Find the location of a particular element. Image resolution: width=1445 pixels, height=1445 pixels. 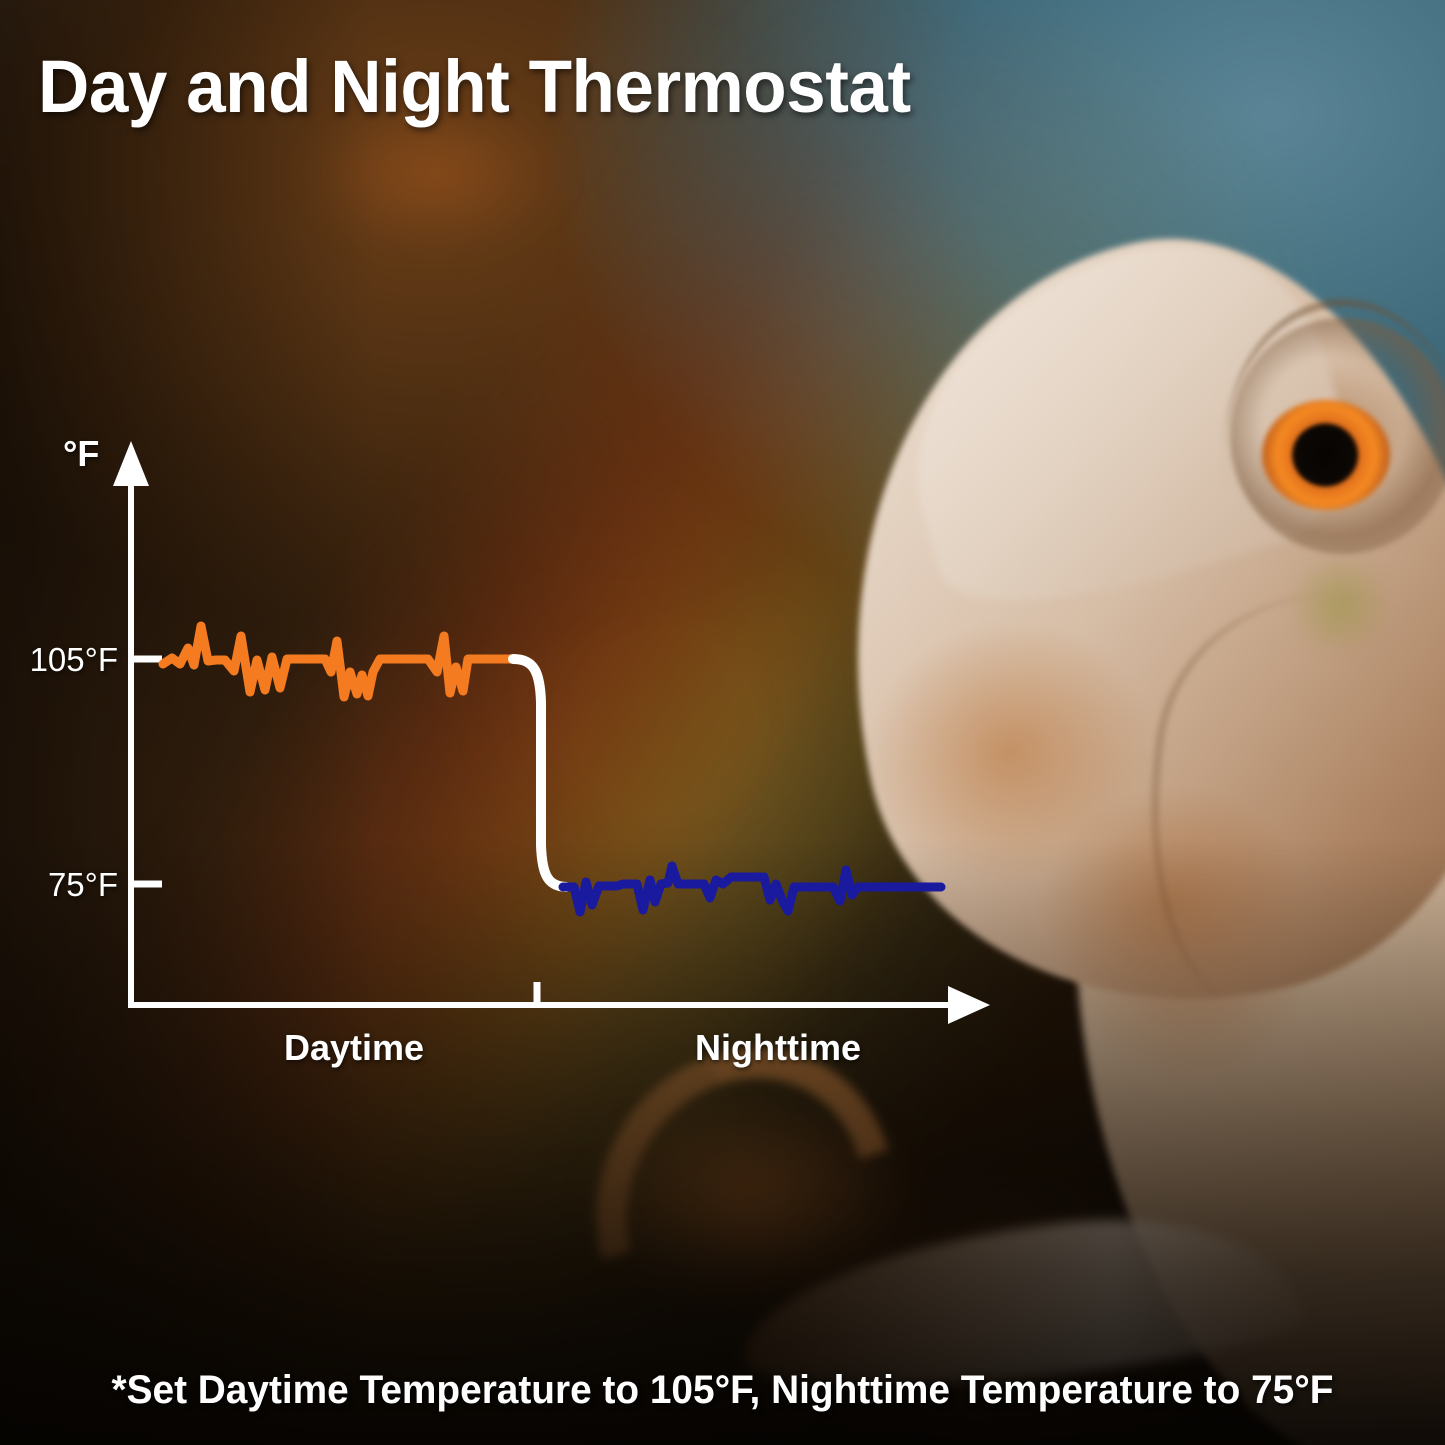

series-transition-curve is located at coordinates (539, 773).